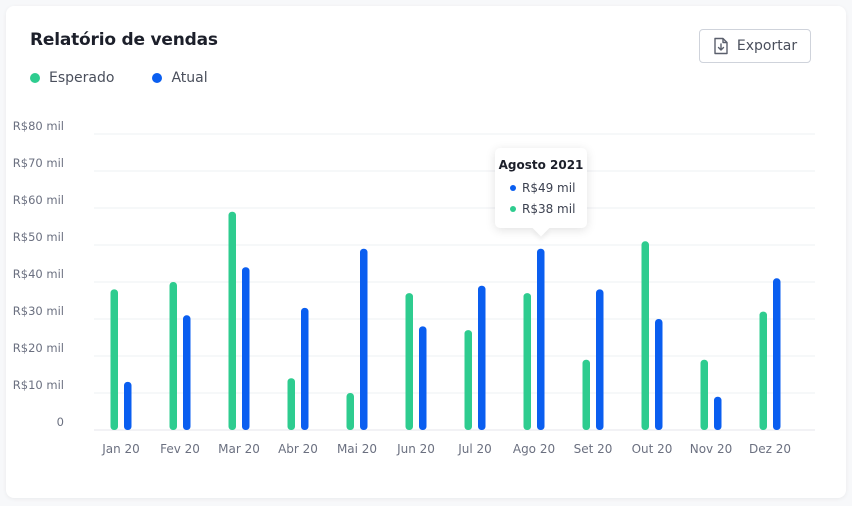 The height and width of the screenshot is (506, 852). What do you see at coordinates (513, 188) in the screenshot?
I see `tooltip-dot-atual` at bounding box center [513, 188].